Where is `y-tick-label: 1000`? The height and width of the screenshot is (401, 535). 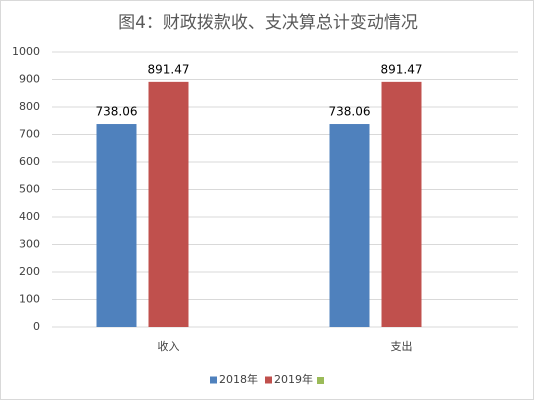 y-tick-label: 1000 is located at coordinates (26, 51).